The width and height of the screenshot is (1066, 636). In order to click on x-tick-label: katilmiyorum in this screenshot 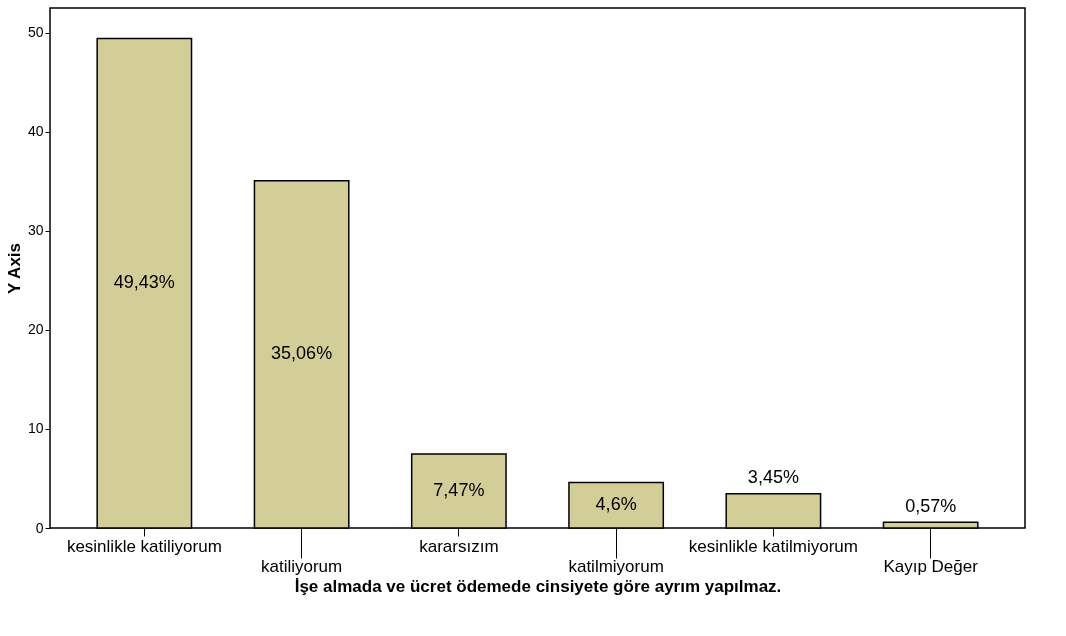, I will do `click(616, 566)`.